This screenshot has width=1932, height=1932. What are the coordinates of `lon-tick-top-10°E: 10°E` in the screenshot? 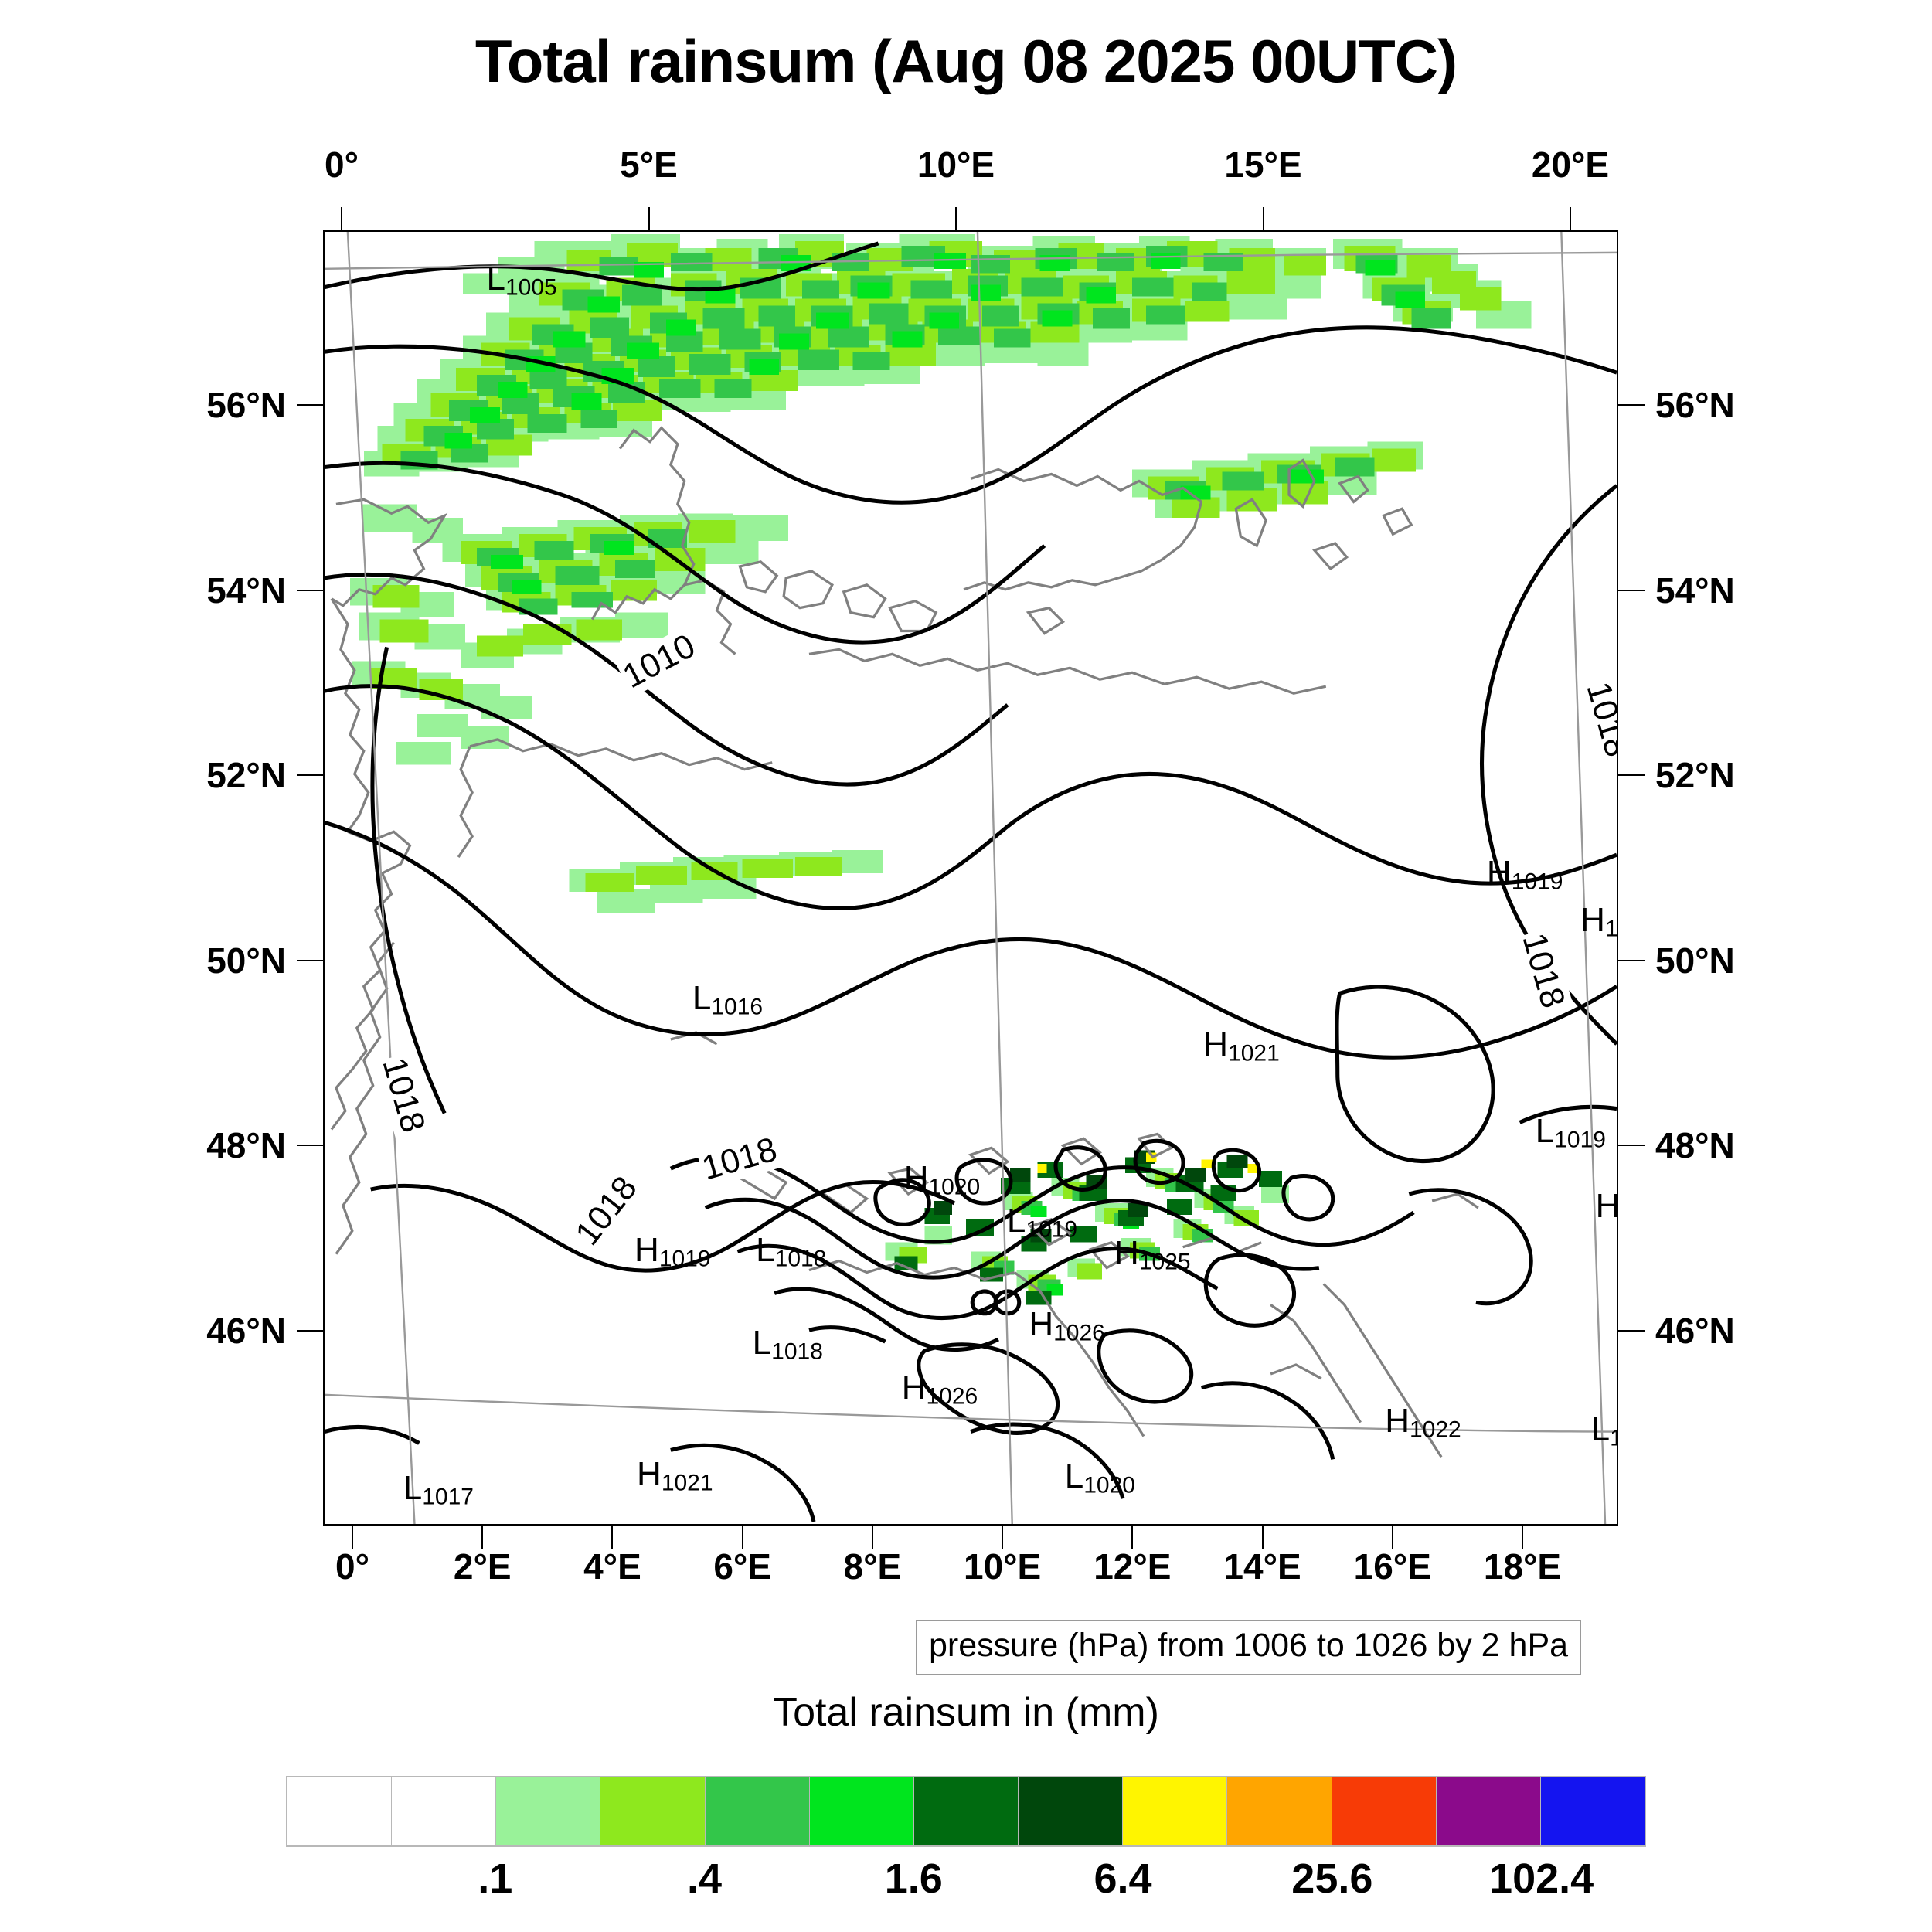 It's located at (956, 165).